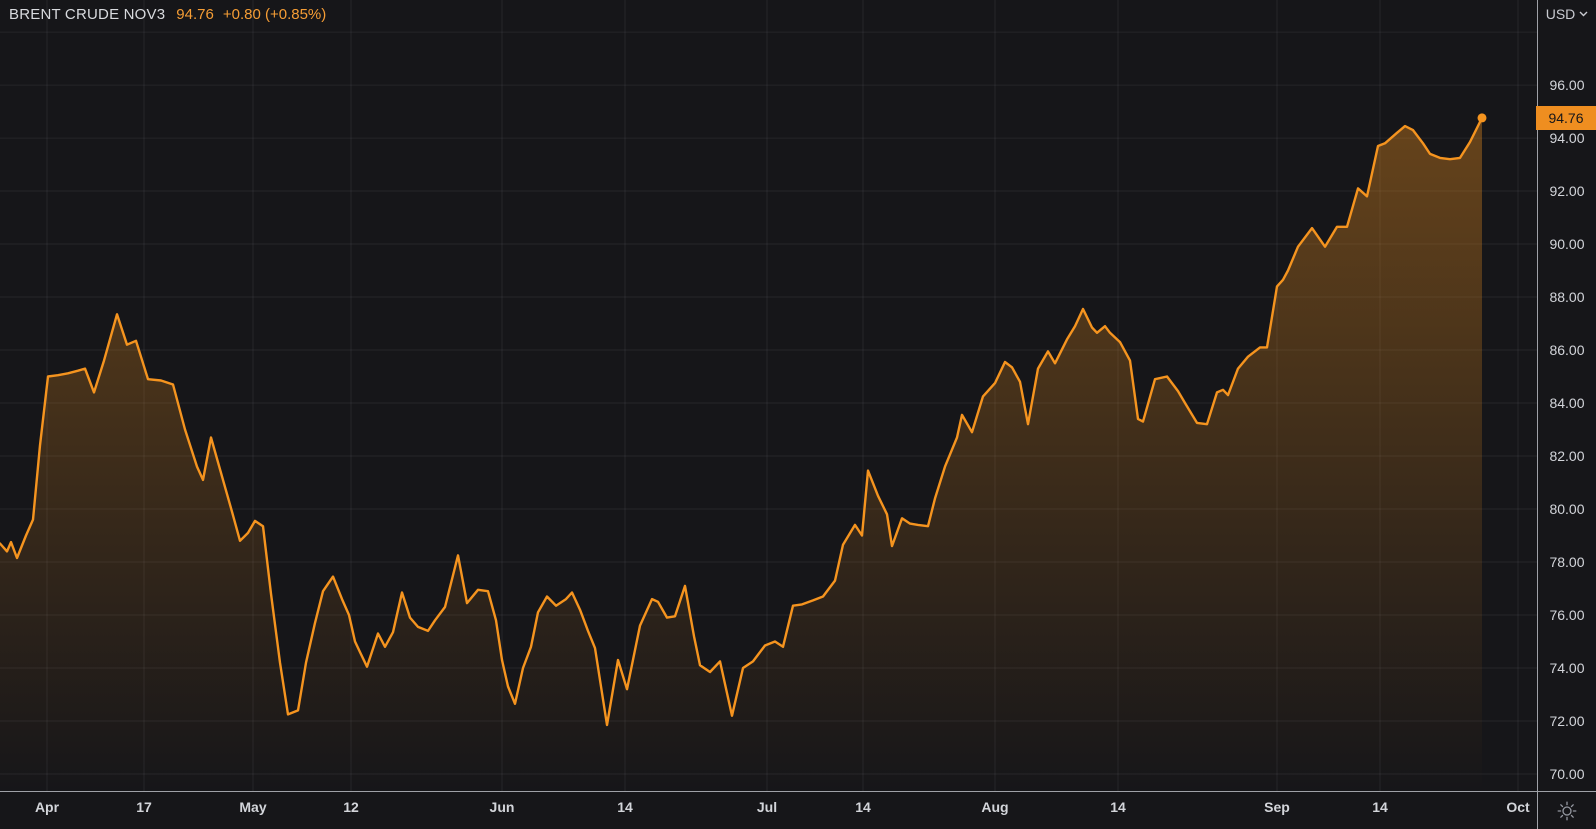 This screenshot has height=829, width=1596. Describe the element at coordinates (1560, 14) in the screenshot. I see `currency-label: USD` at that location.